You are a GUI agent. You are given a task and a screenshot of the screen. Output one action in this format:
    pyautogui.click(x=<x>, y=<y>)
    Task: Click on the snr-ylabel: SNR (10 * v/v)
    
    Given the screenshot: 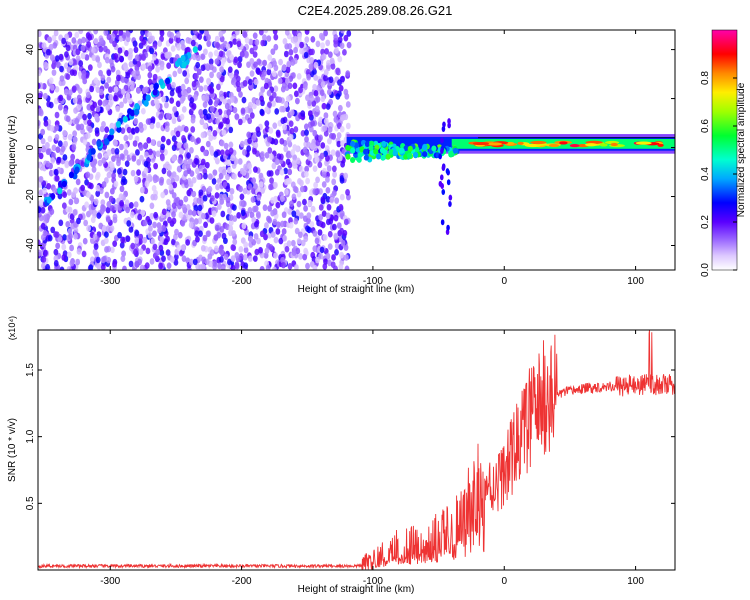 What is the action you would take?
    pyautogui.click(x=12, y=450)
    